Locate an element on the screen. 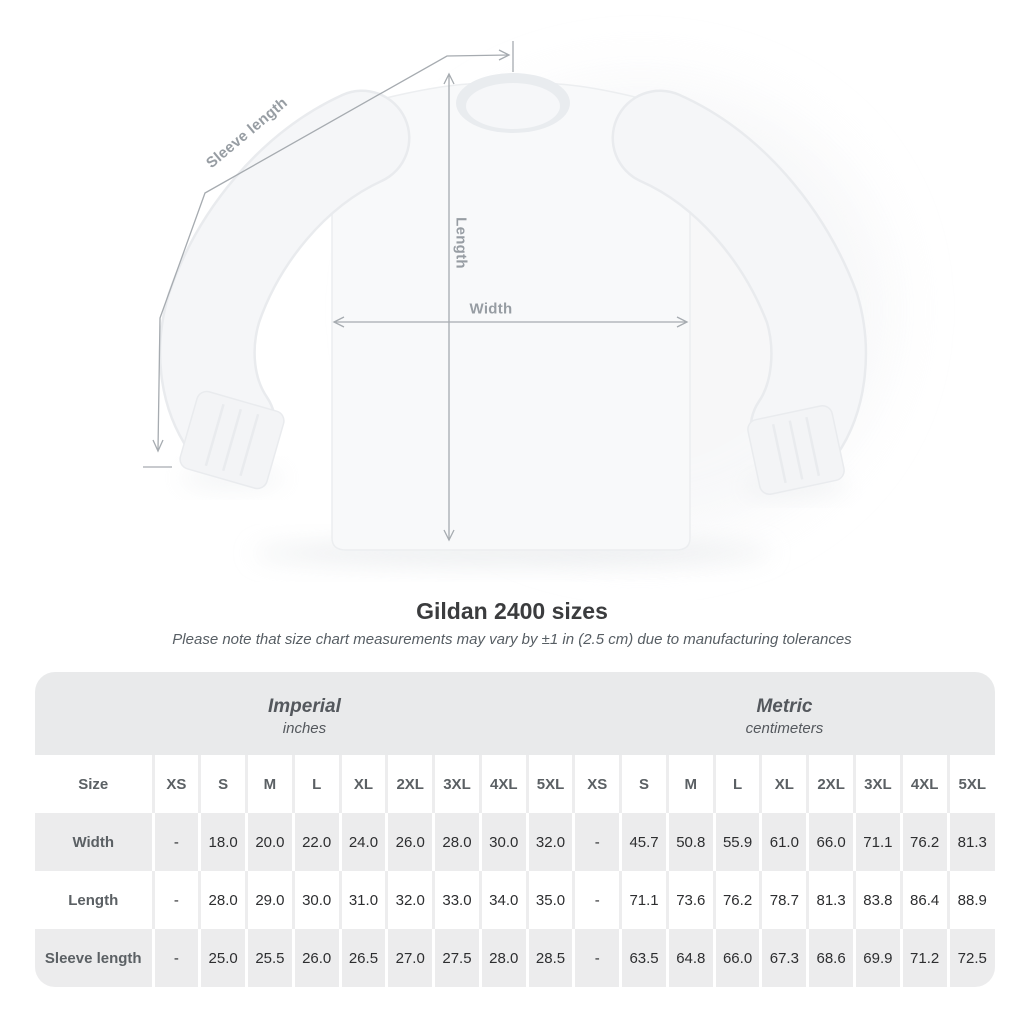  sleeve-metric-xs: - is located at coordinates (596, 958).